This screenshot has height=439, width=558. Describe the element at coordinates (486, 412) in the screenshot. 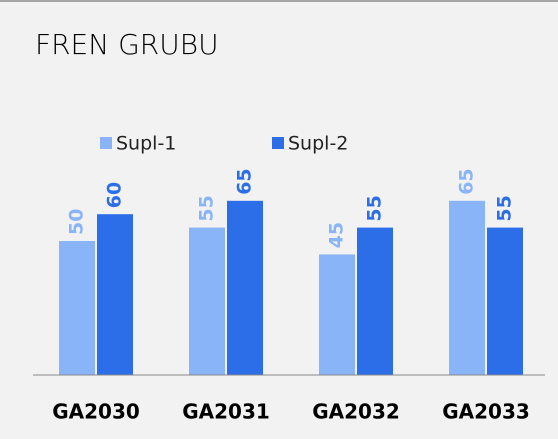

I see `x-tick-label: GA2033` at that location.